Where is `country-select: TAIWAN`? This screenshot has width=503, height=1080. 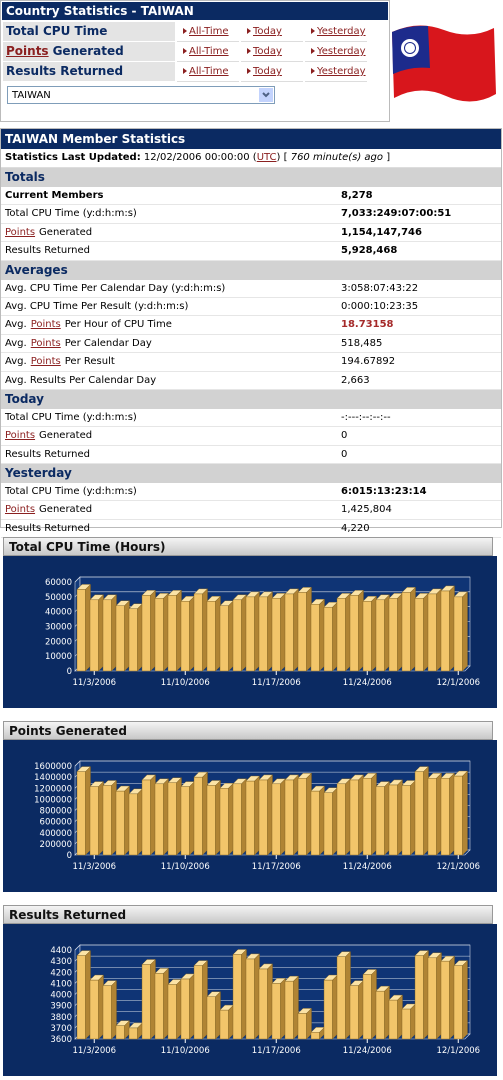 country-select: TAIWAN is located at coordinates (141, 95).